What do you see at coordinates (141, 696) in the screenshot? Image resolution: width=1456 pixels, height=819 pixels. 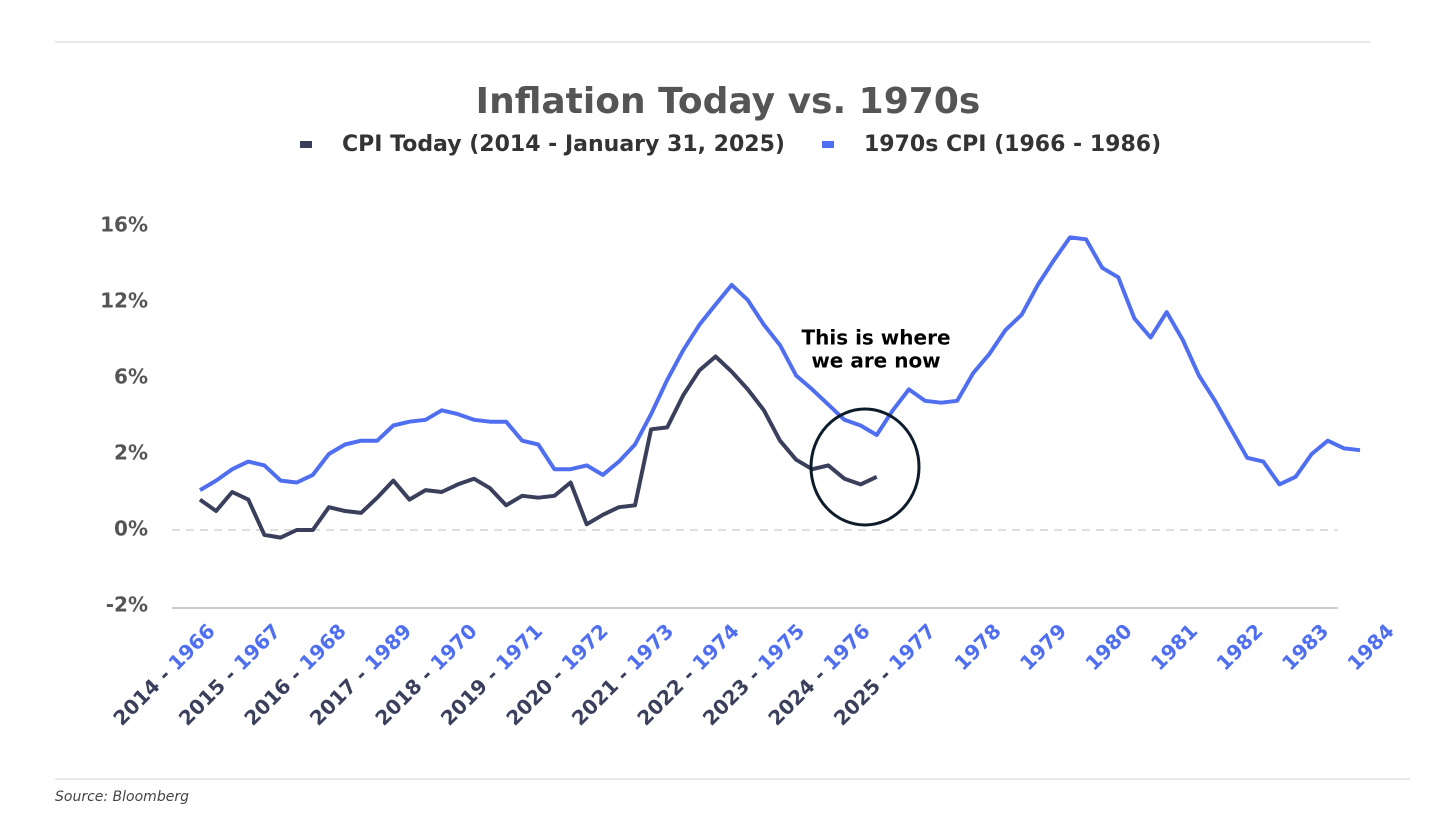 I see `x-label-today: 2014 -` at bounding box center [141, 696].